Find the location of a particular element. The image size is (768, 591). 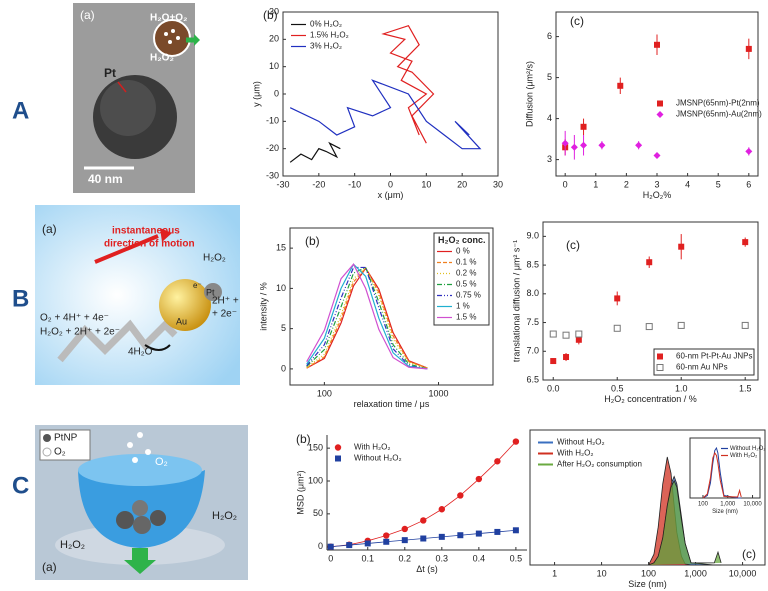

legend-label: 0 % is located at coordinates (463, 251).